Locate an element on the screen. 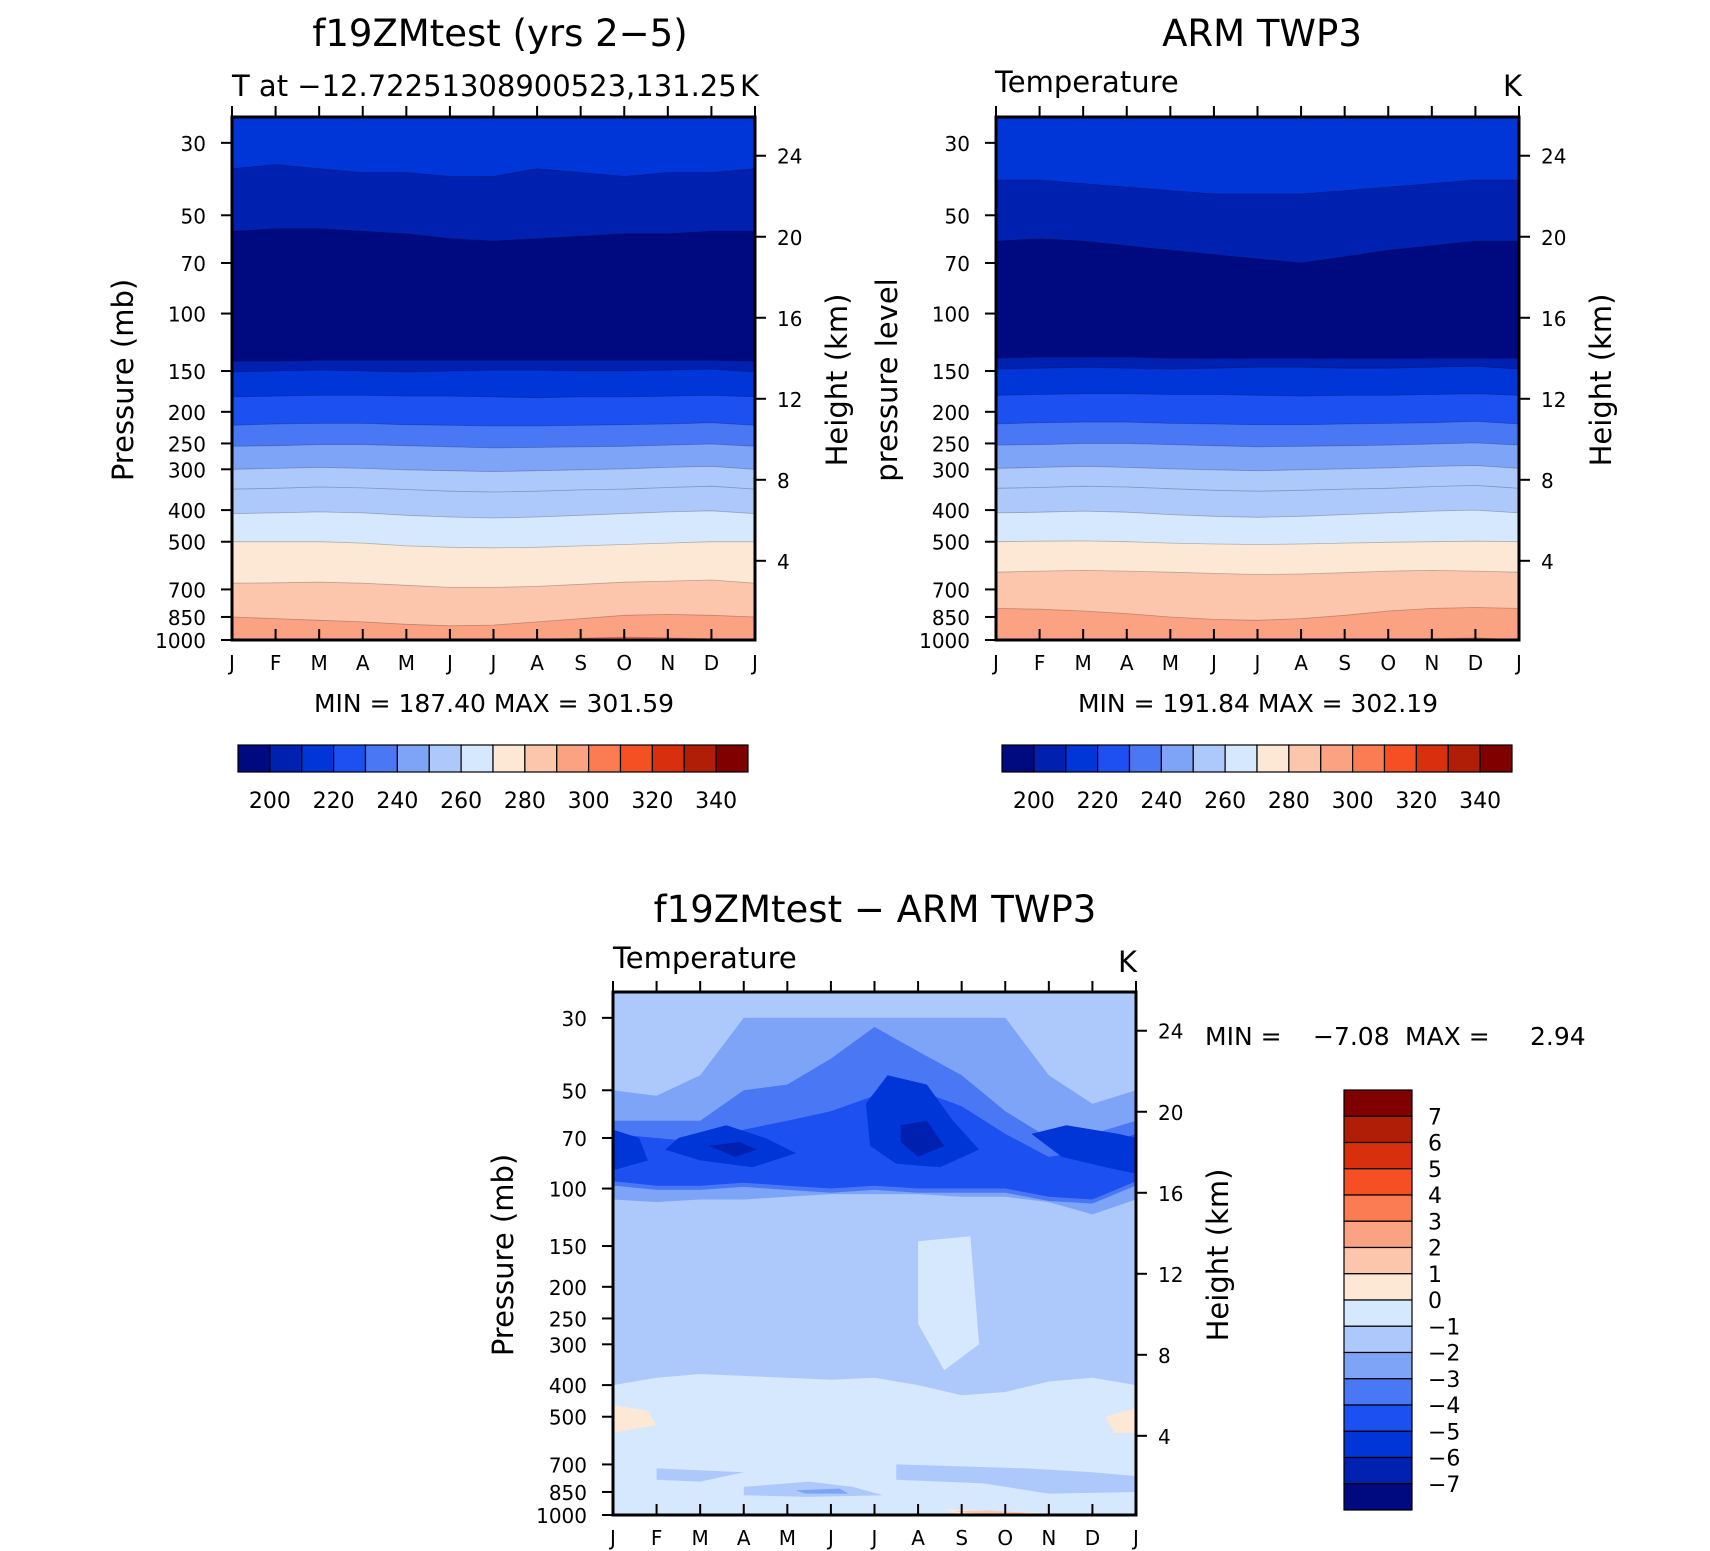  panel-diff-ytick-label: 250 is located at coordinates (568, 1319).